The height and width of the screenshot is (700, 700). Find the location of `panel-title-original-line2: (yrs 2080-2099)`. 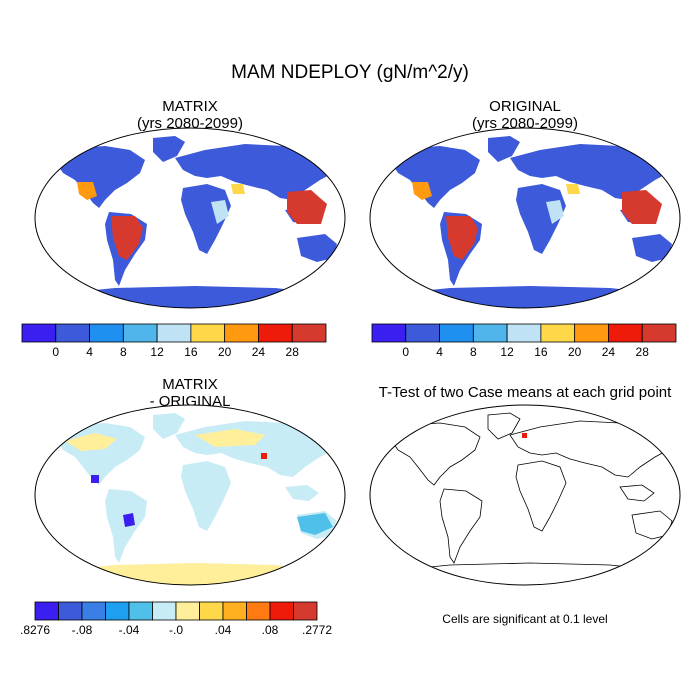

panel-title-original-line2: (yrs 2080-2099) is located at coordinates (525, 123).